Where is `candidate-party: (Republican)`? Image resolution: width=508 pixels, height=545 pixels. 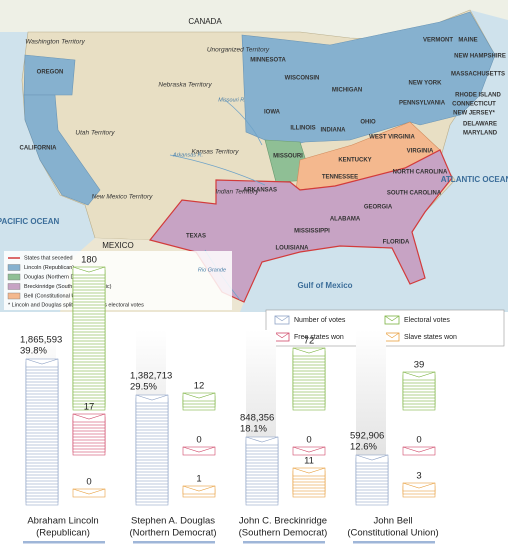 candidate-party: (Republican) is located at coordinates (63, 533).